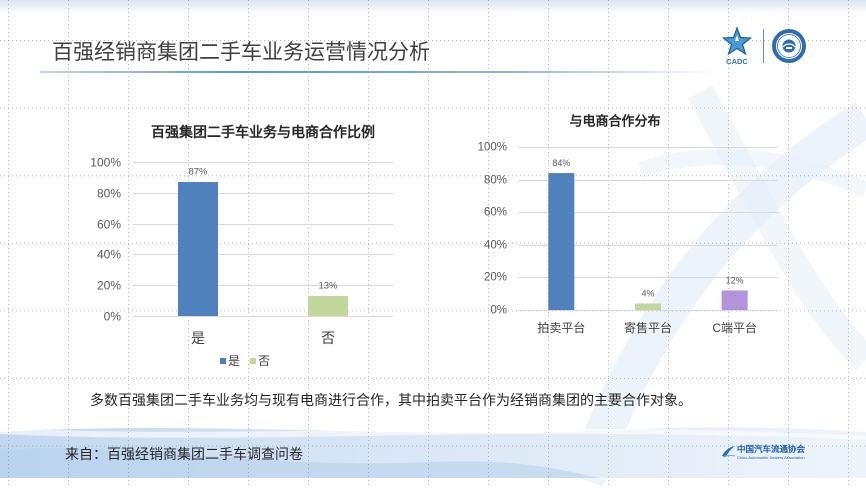  I want to click on association-seal-icon, so click(789, 46).